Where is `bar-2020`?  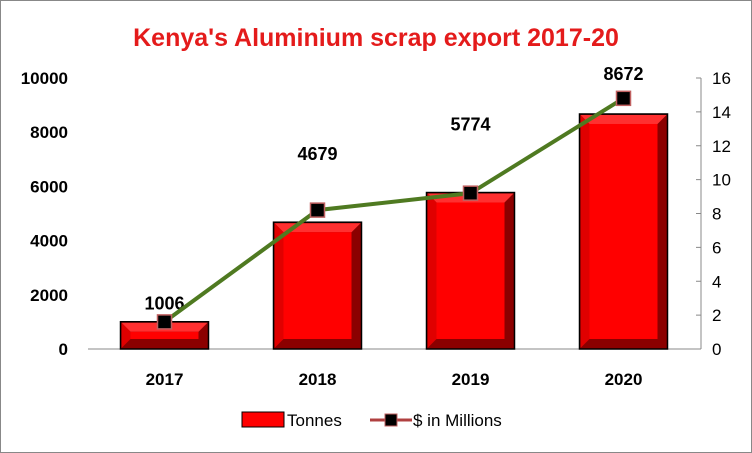
bar-2020 is located at coordinates (623, 231).